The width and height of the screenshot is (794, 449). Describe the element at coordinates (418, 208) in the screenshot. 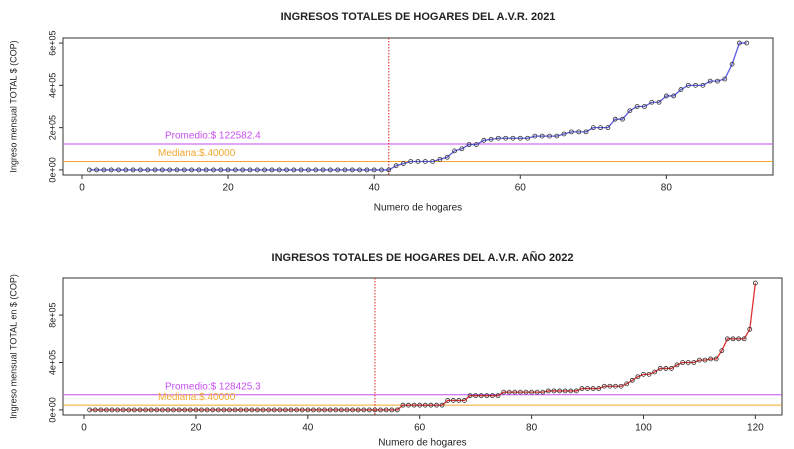

I see `x-axis-label: Numero de hogares` at that location.